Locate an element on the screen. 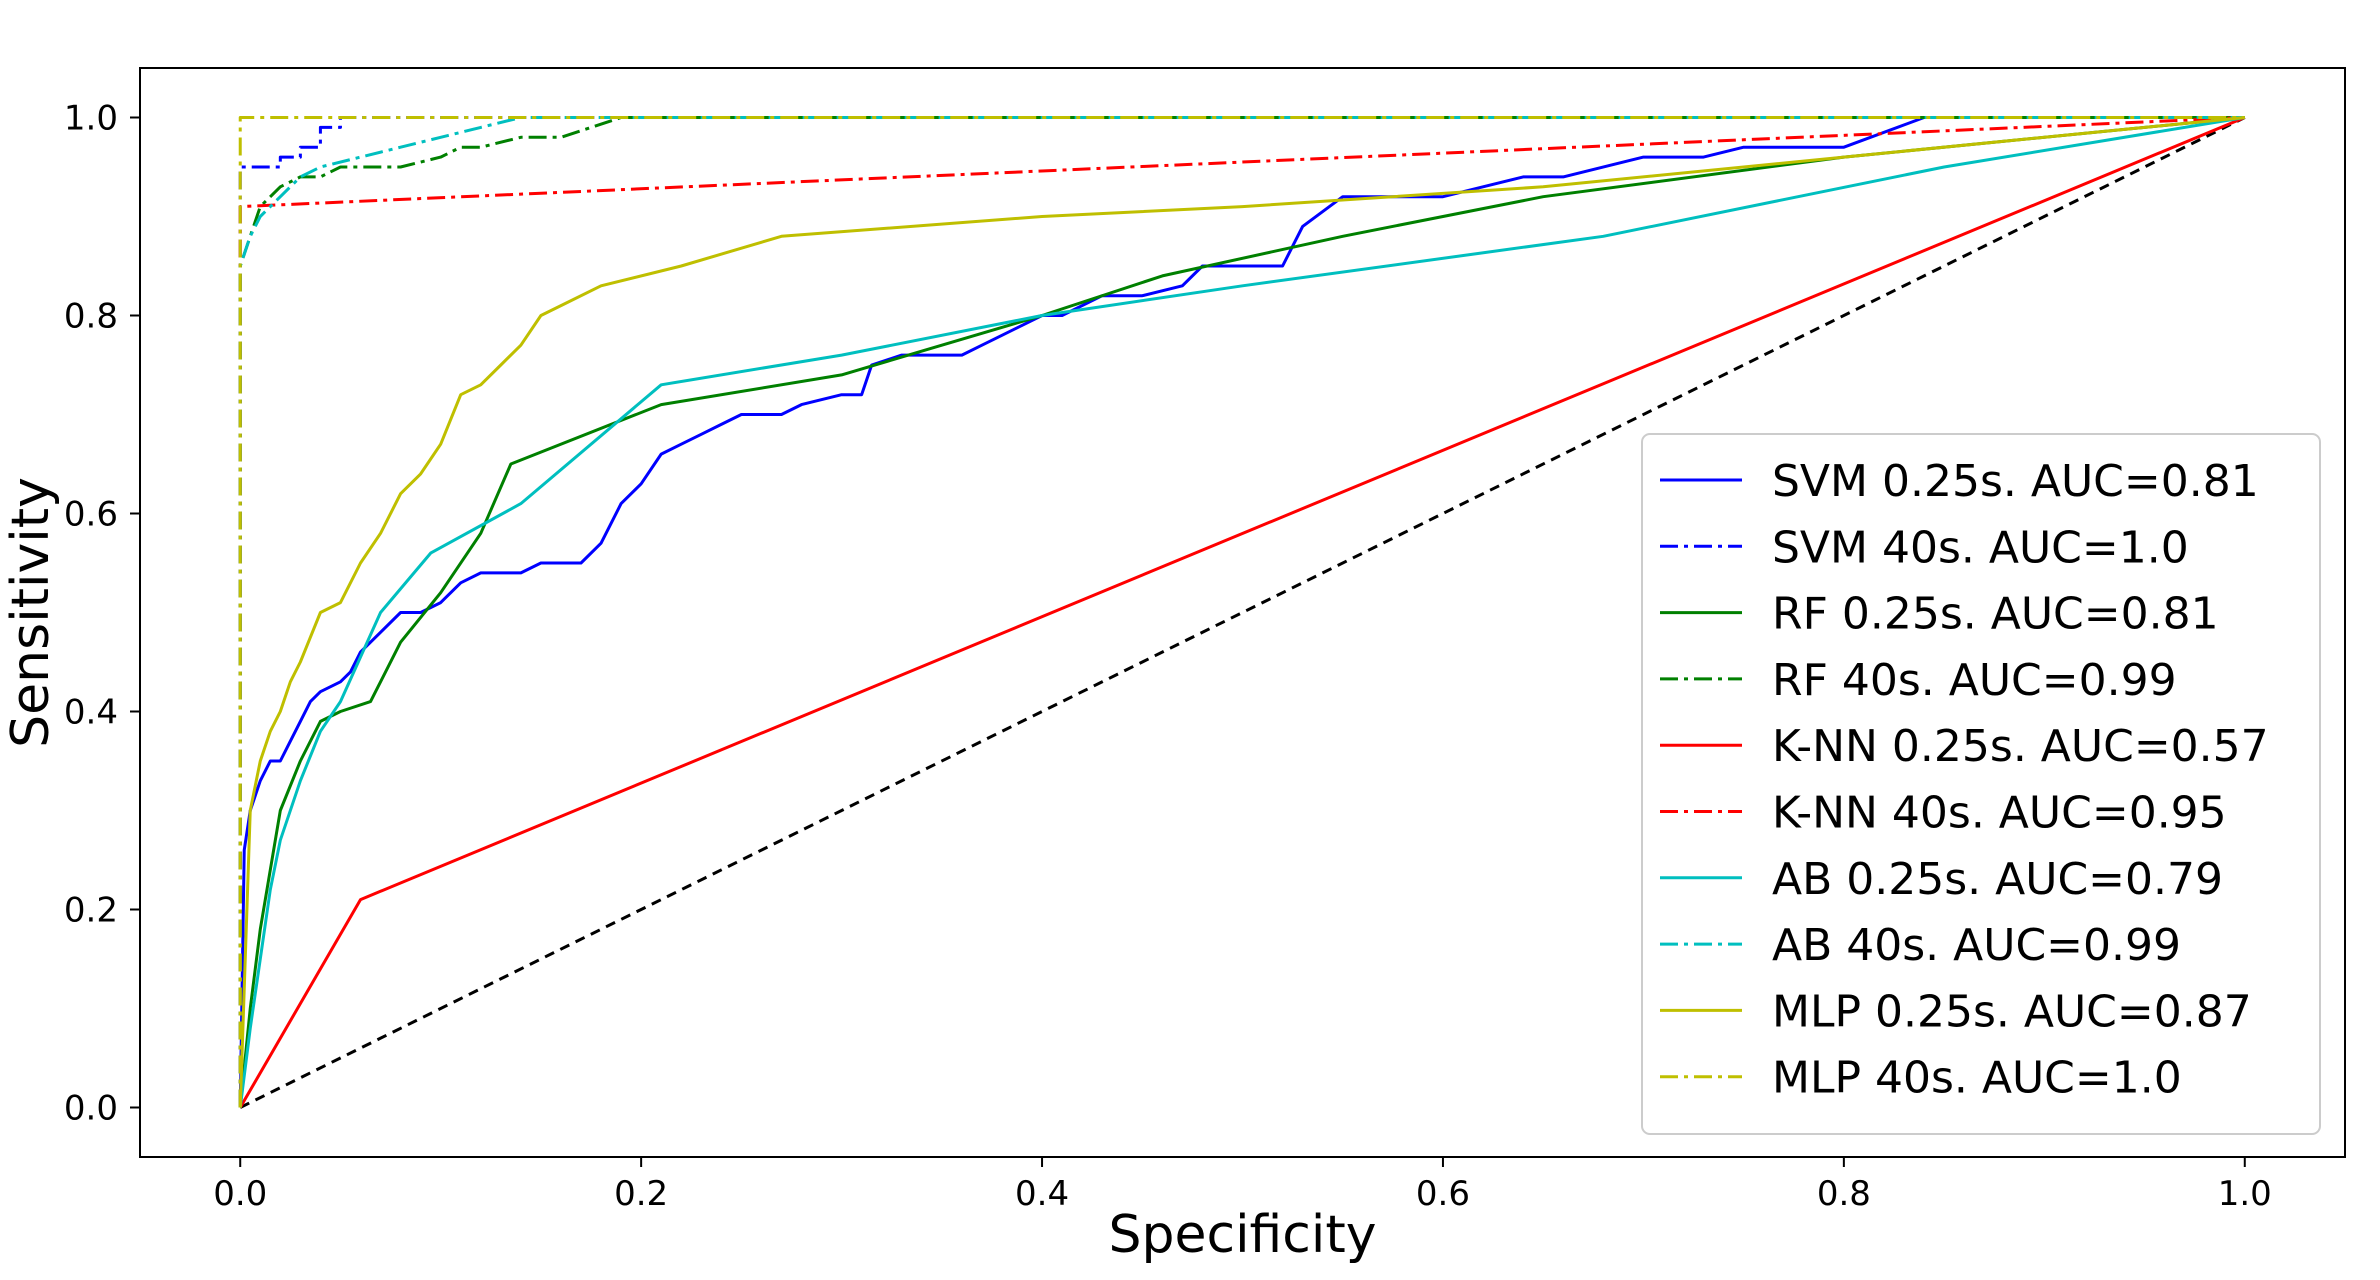  y-tick-label: 1.0 is located at coordinates (91, 119).